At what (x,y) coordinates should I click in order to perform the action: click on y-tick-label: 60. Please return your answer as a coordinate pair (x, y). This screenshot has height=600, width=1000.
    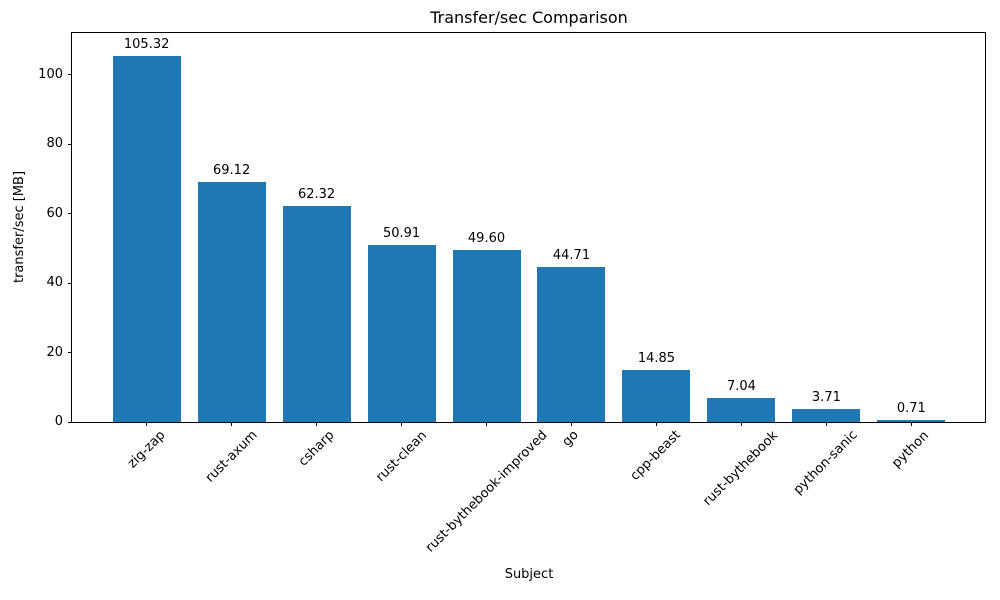
    Looking at the image, I should click on (54, 213).